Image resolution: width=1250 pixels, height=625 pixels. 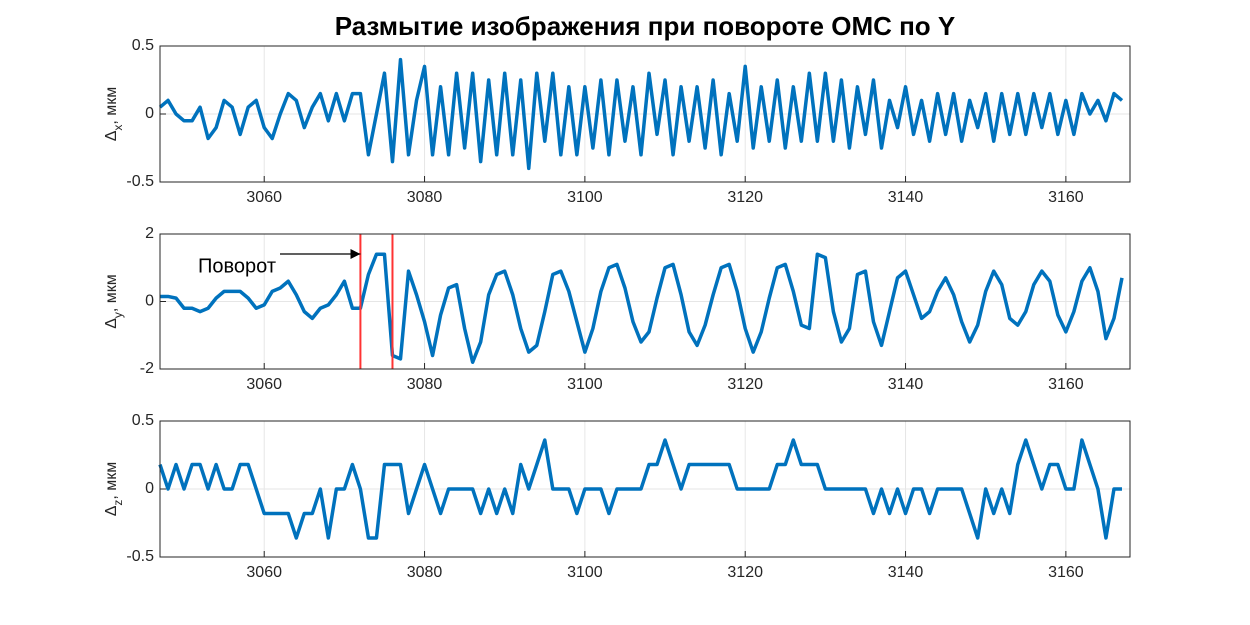 I want to click on y-axis-label: Δz, мкм, so click(x=114, y=489).